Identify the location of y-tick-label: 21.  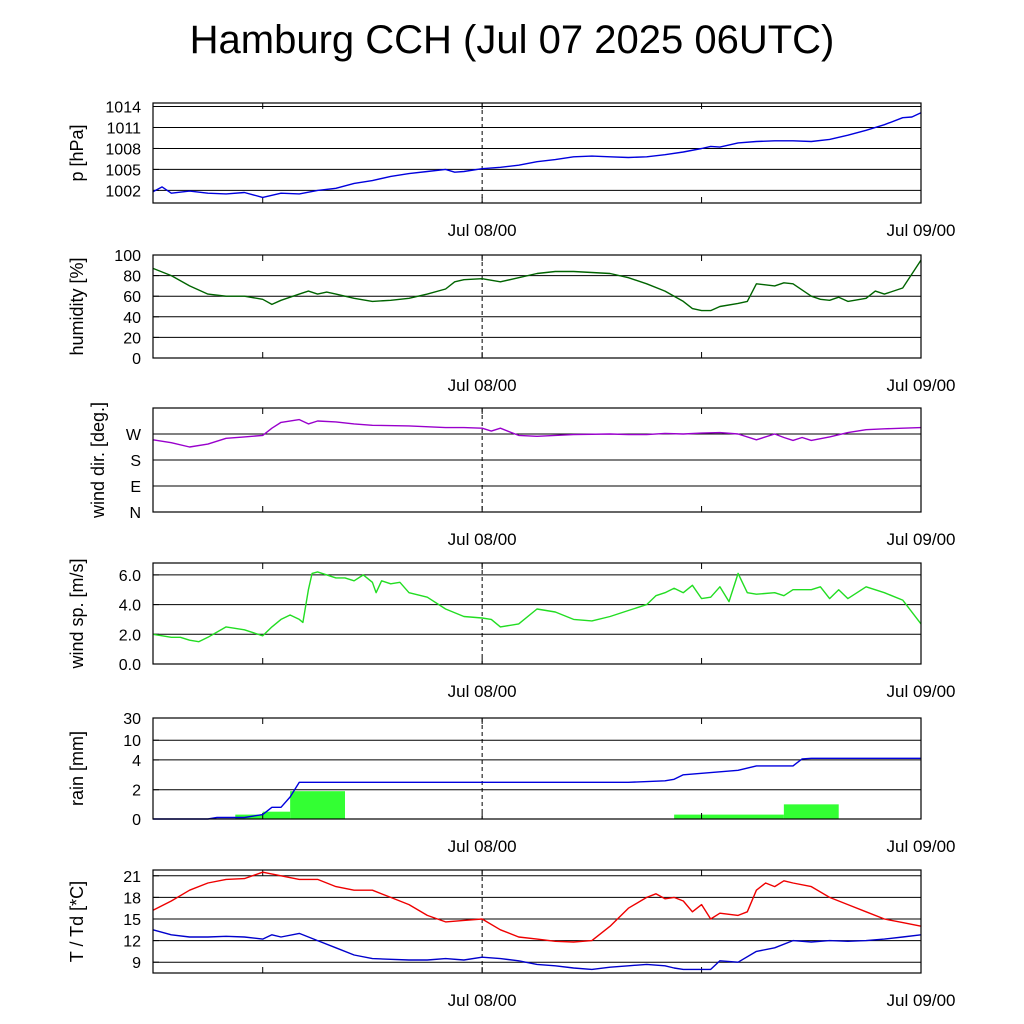
(132, 877).